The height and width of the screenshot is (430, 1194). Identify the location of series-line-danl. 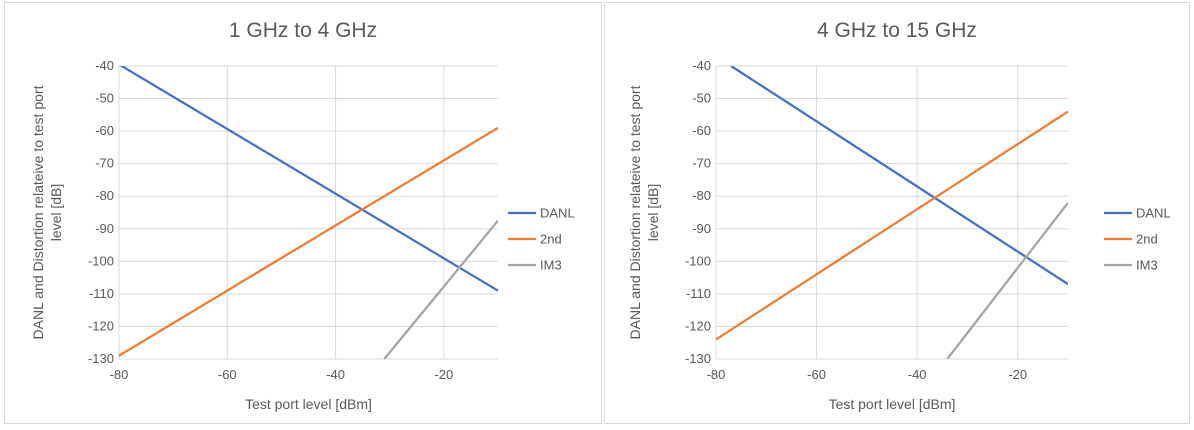
(899, 176).